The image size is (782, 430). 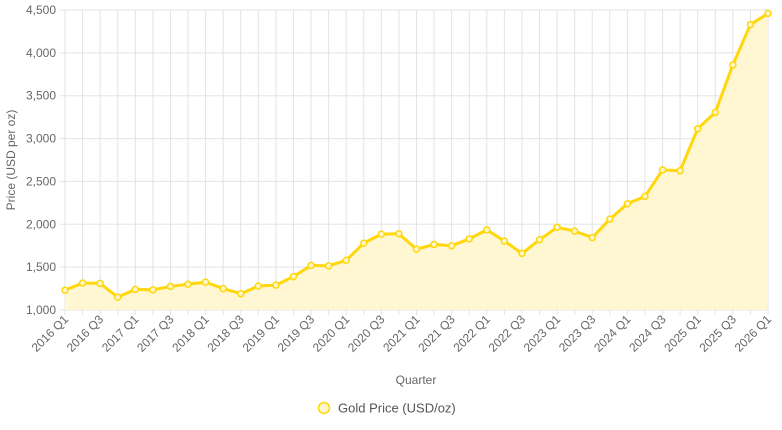 What do you see at coordinates (50, 333) in the screenshot?
I see `x-tick-label: 2016 Q1` at bounding box center [50, 333].